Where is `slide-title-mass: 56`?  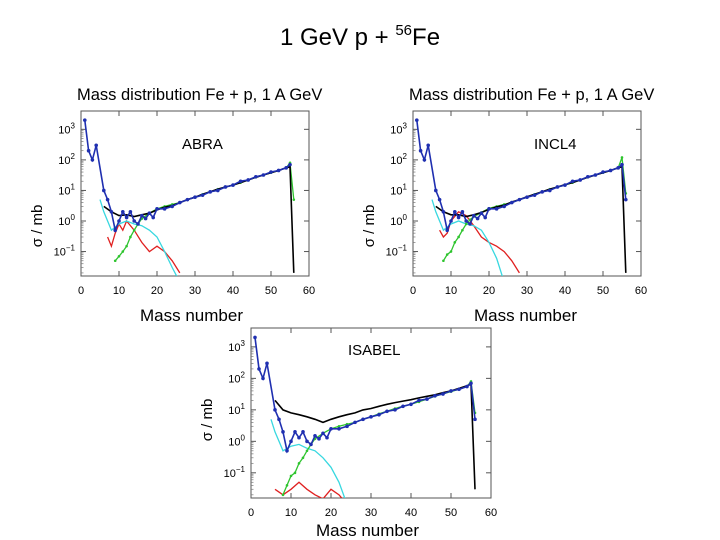
slide-title-mass: 56 is located at coordinates (404, 30).